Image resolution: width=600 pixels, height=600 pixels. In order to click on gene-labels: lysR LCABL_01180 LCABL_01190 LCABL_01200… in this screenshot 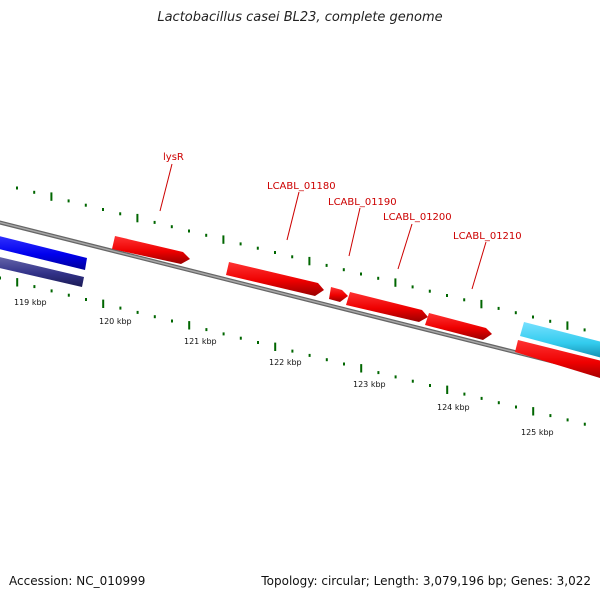, I will do `click(342, 197)`.